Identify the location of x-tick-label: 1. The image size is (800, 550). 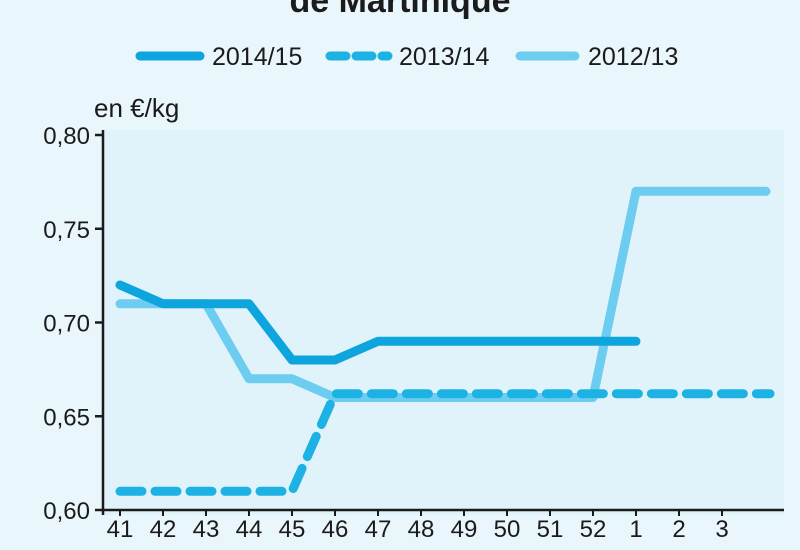
(635, 529).